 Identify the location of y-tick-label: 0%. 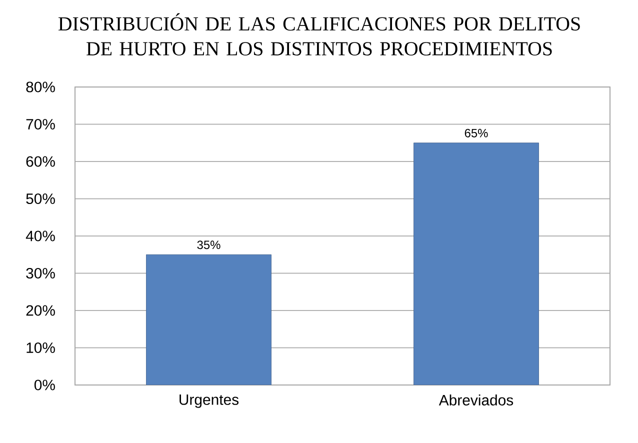
(44, 385).